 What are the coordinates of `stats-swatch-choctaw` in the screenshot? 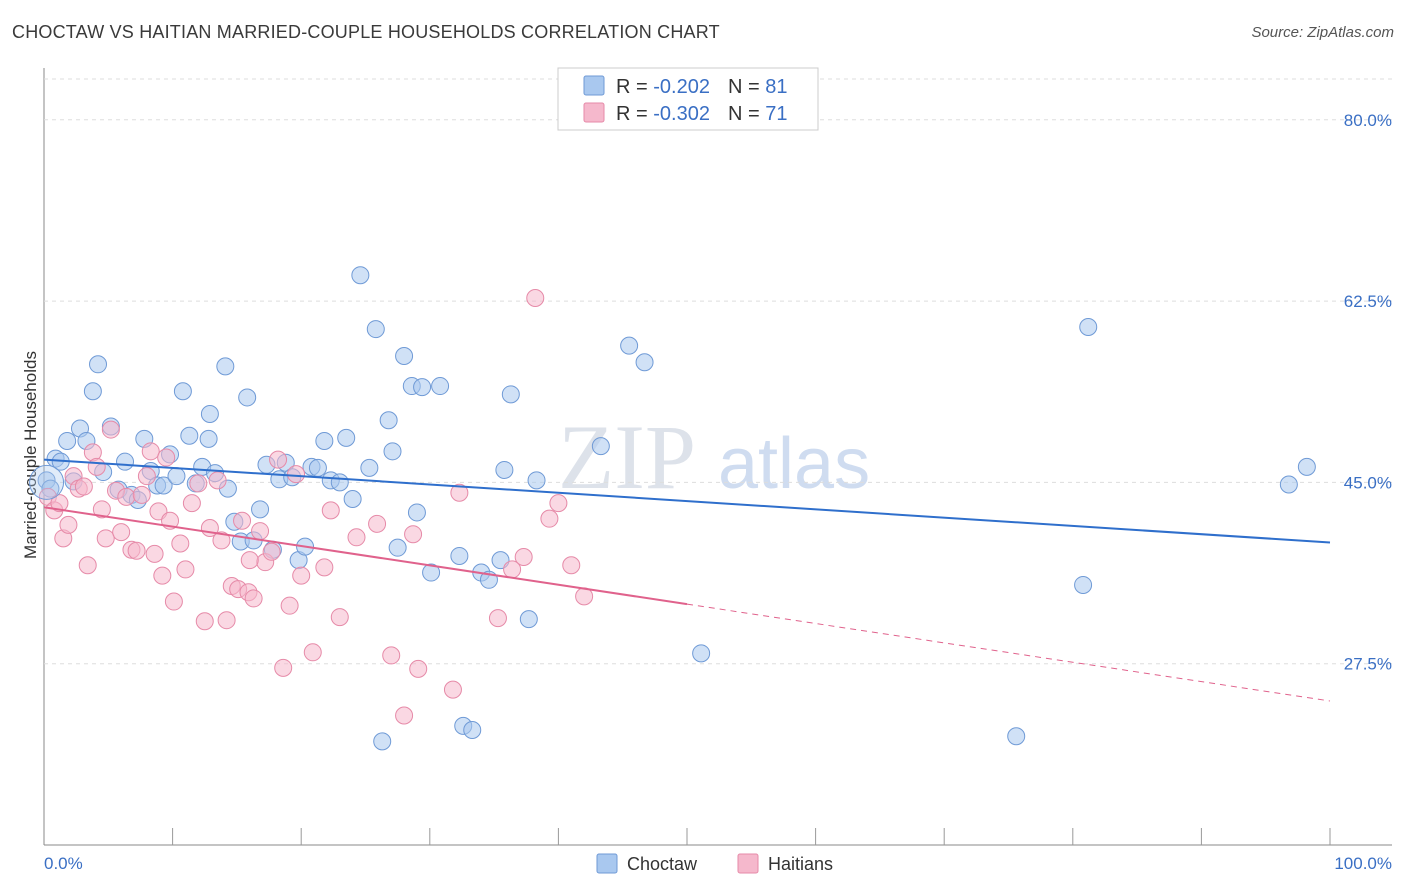 It's located at (594, 85).